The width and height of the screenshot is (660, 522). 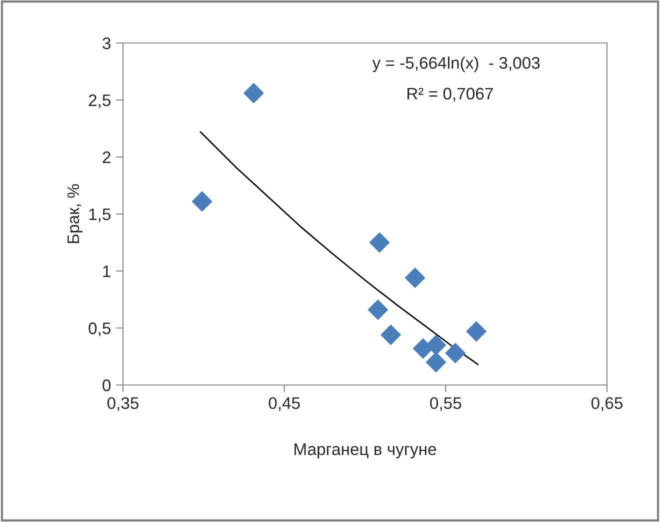 I want to click on y-tick-label: 0,5, so click(x=99, y=329).